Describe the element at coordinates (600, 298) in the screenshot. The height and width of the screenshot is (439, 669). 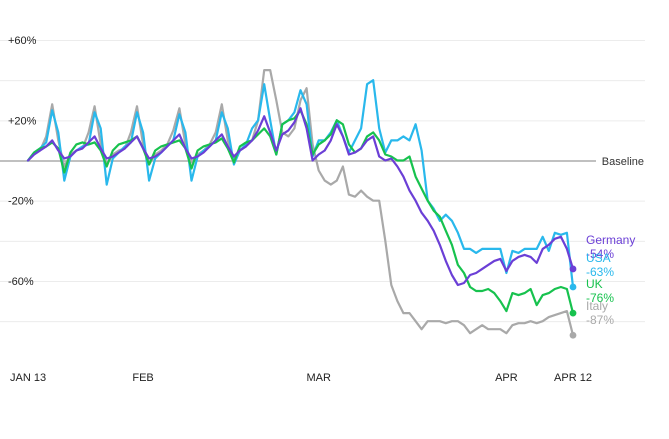
I see `series-value-uk: -76%` at that location.